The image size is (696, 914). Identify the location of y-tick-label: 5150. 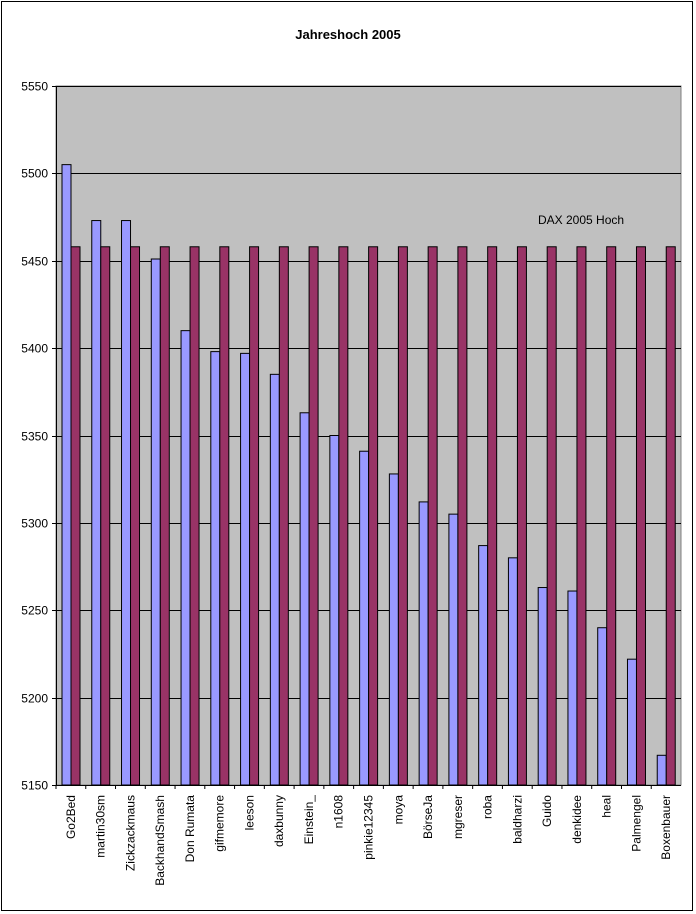
(34, 786).